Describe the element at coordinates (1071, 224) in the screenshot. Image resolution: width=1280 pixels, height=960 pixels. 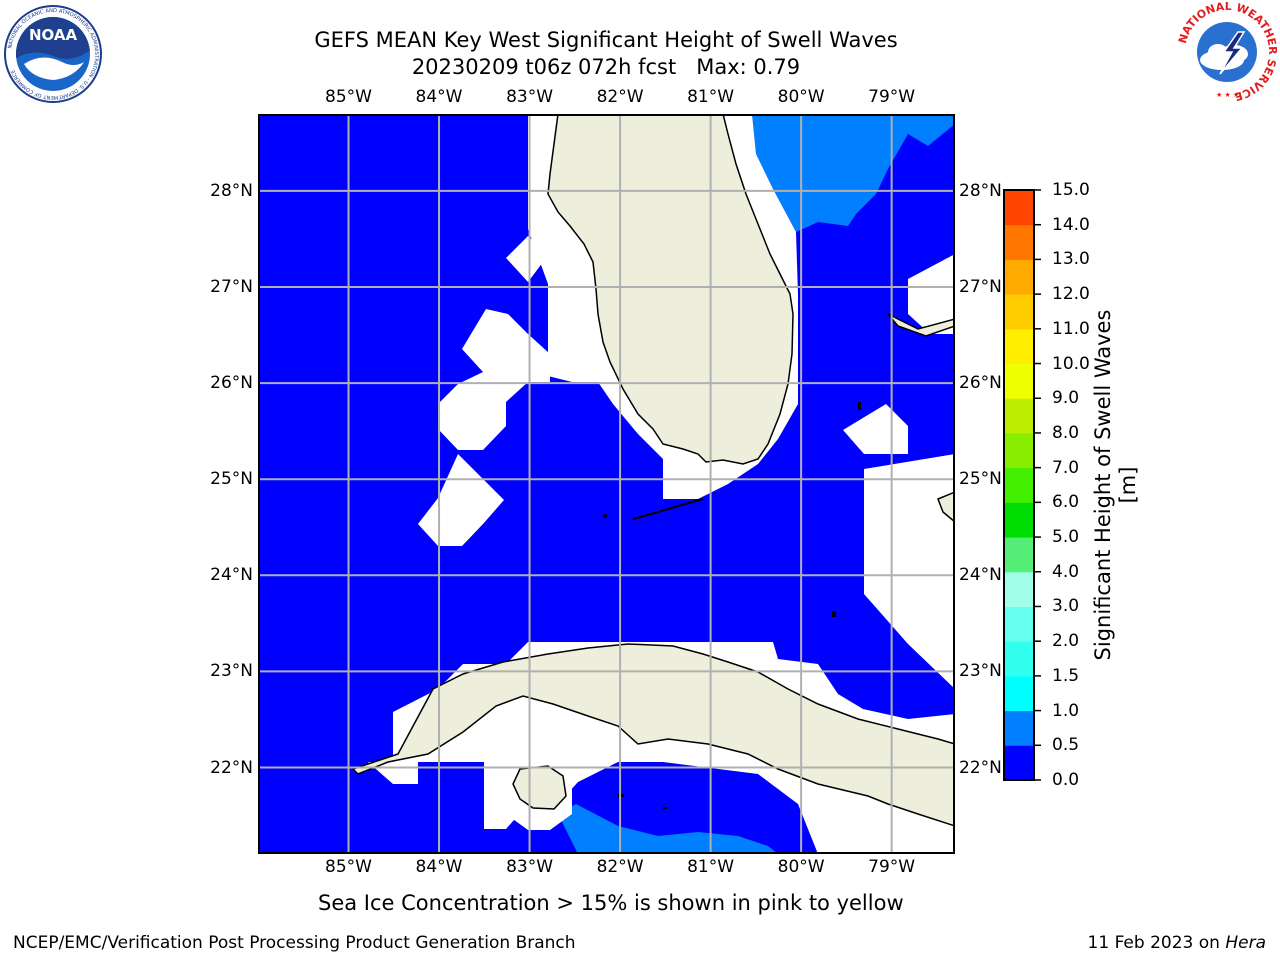
I see `colorbar-tick-label: 14.0` at that location.